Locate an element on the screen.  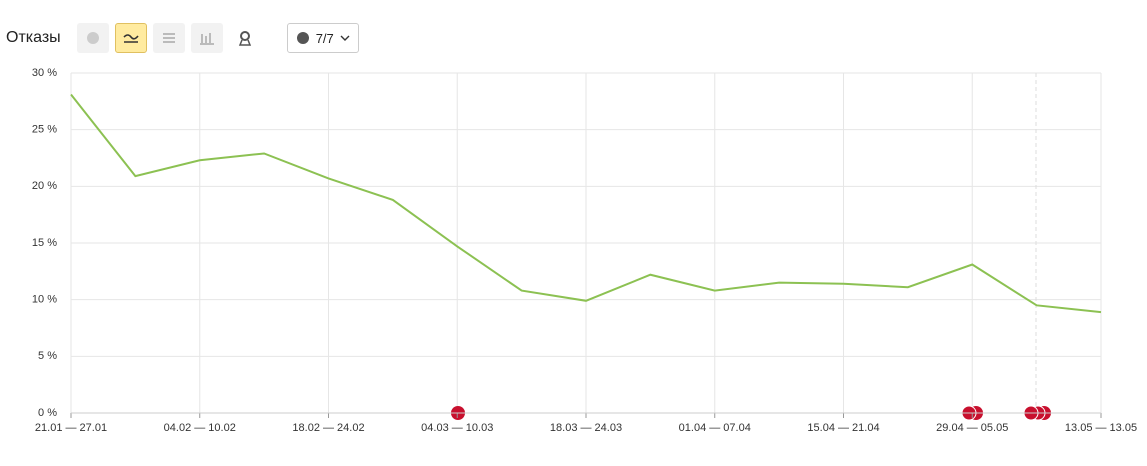
map-button is located at coordinates (245, 38).